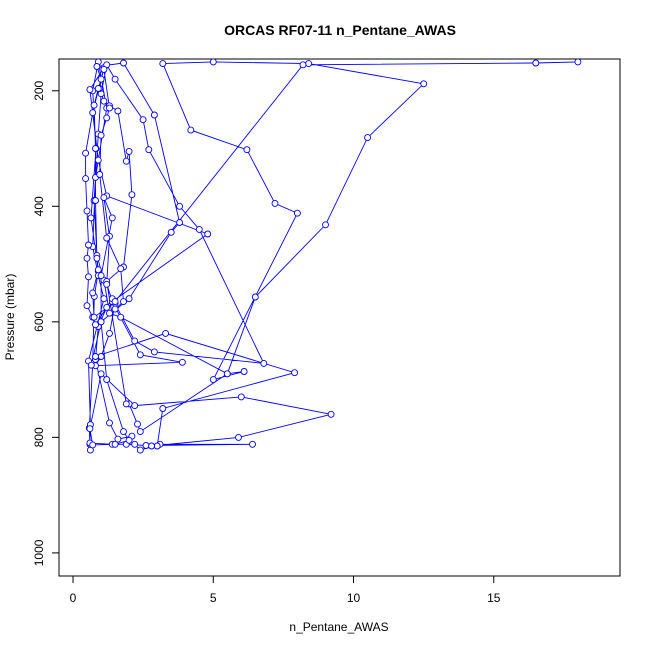 The image size is (650, 650). I want to click on y-tick-label: 200, so click(39, 90).